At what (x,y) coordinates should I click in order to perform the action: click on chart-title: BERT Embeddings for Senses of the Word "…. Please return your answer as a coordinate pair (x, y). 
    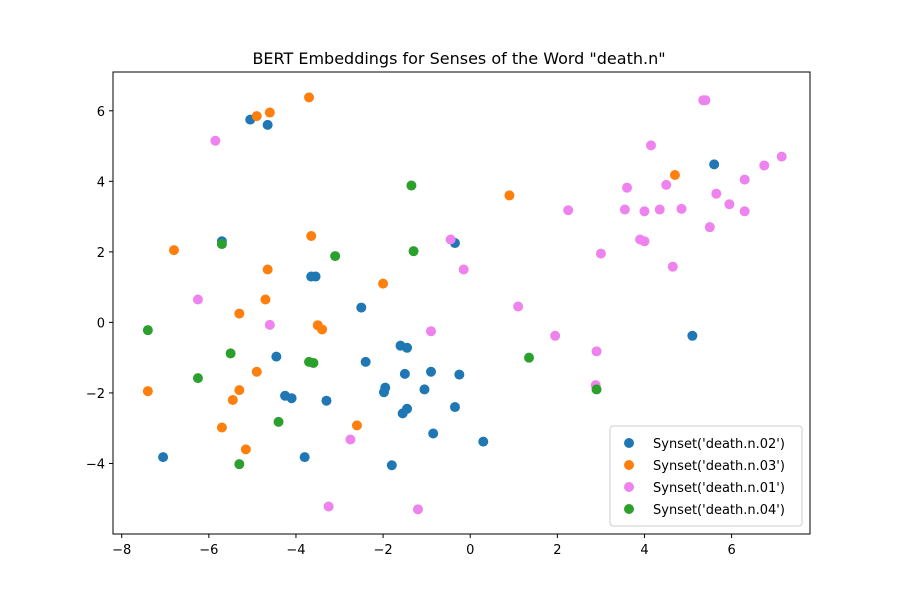
    Looking at the image, I should click on (458, 58).